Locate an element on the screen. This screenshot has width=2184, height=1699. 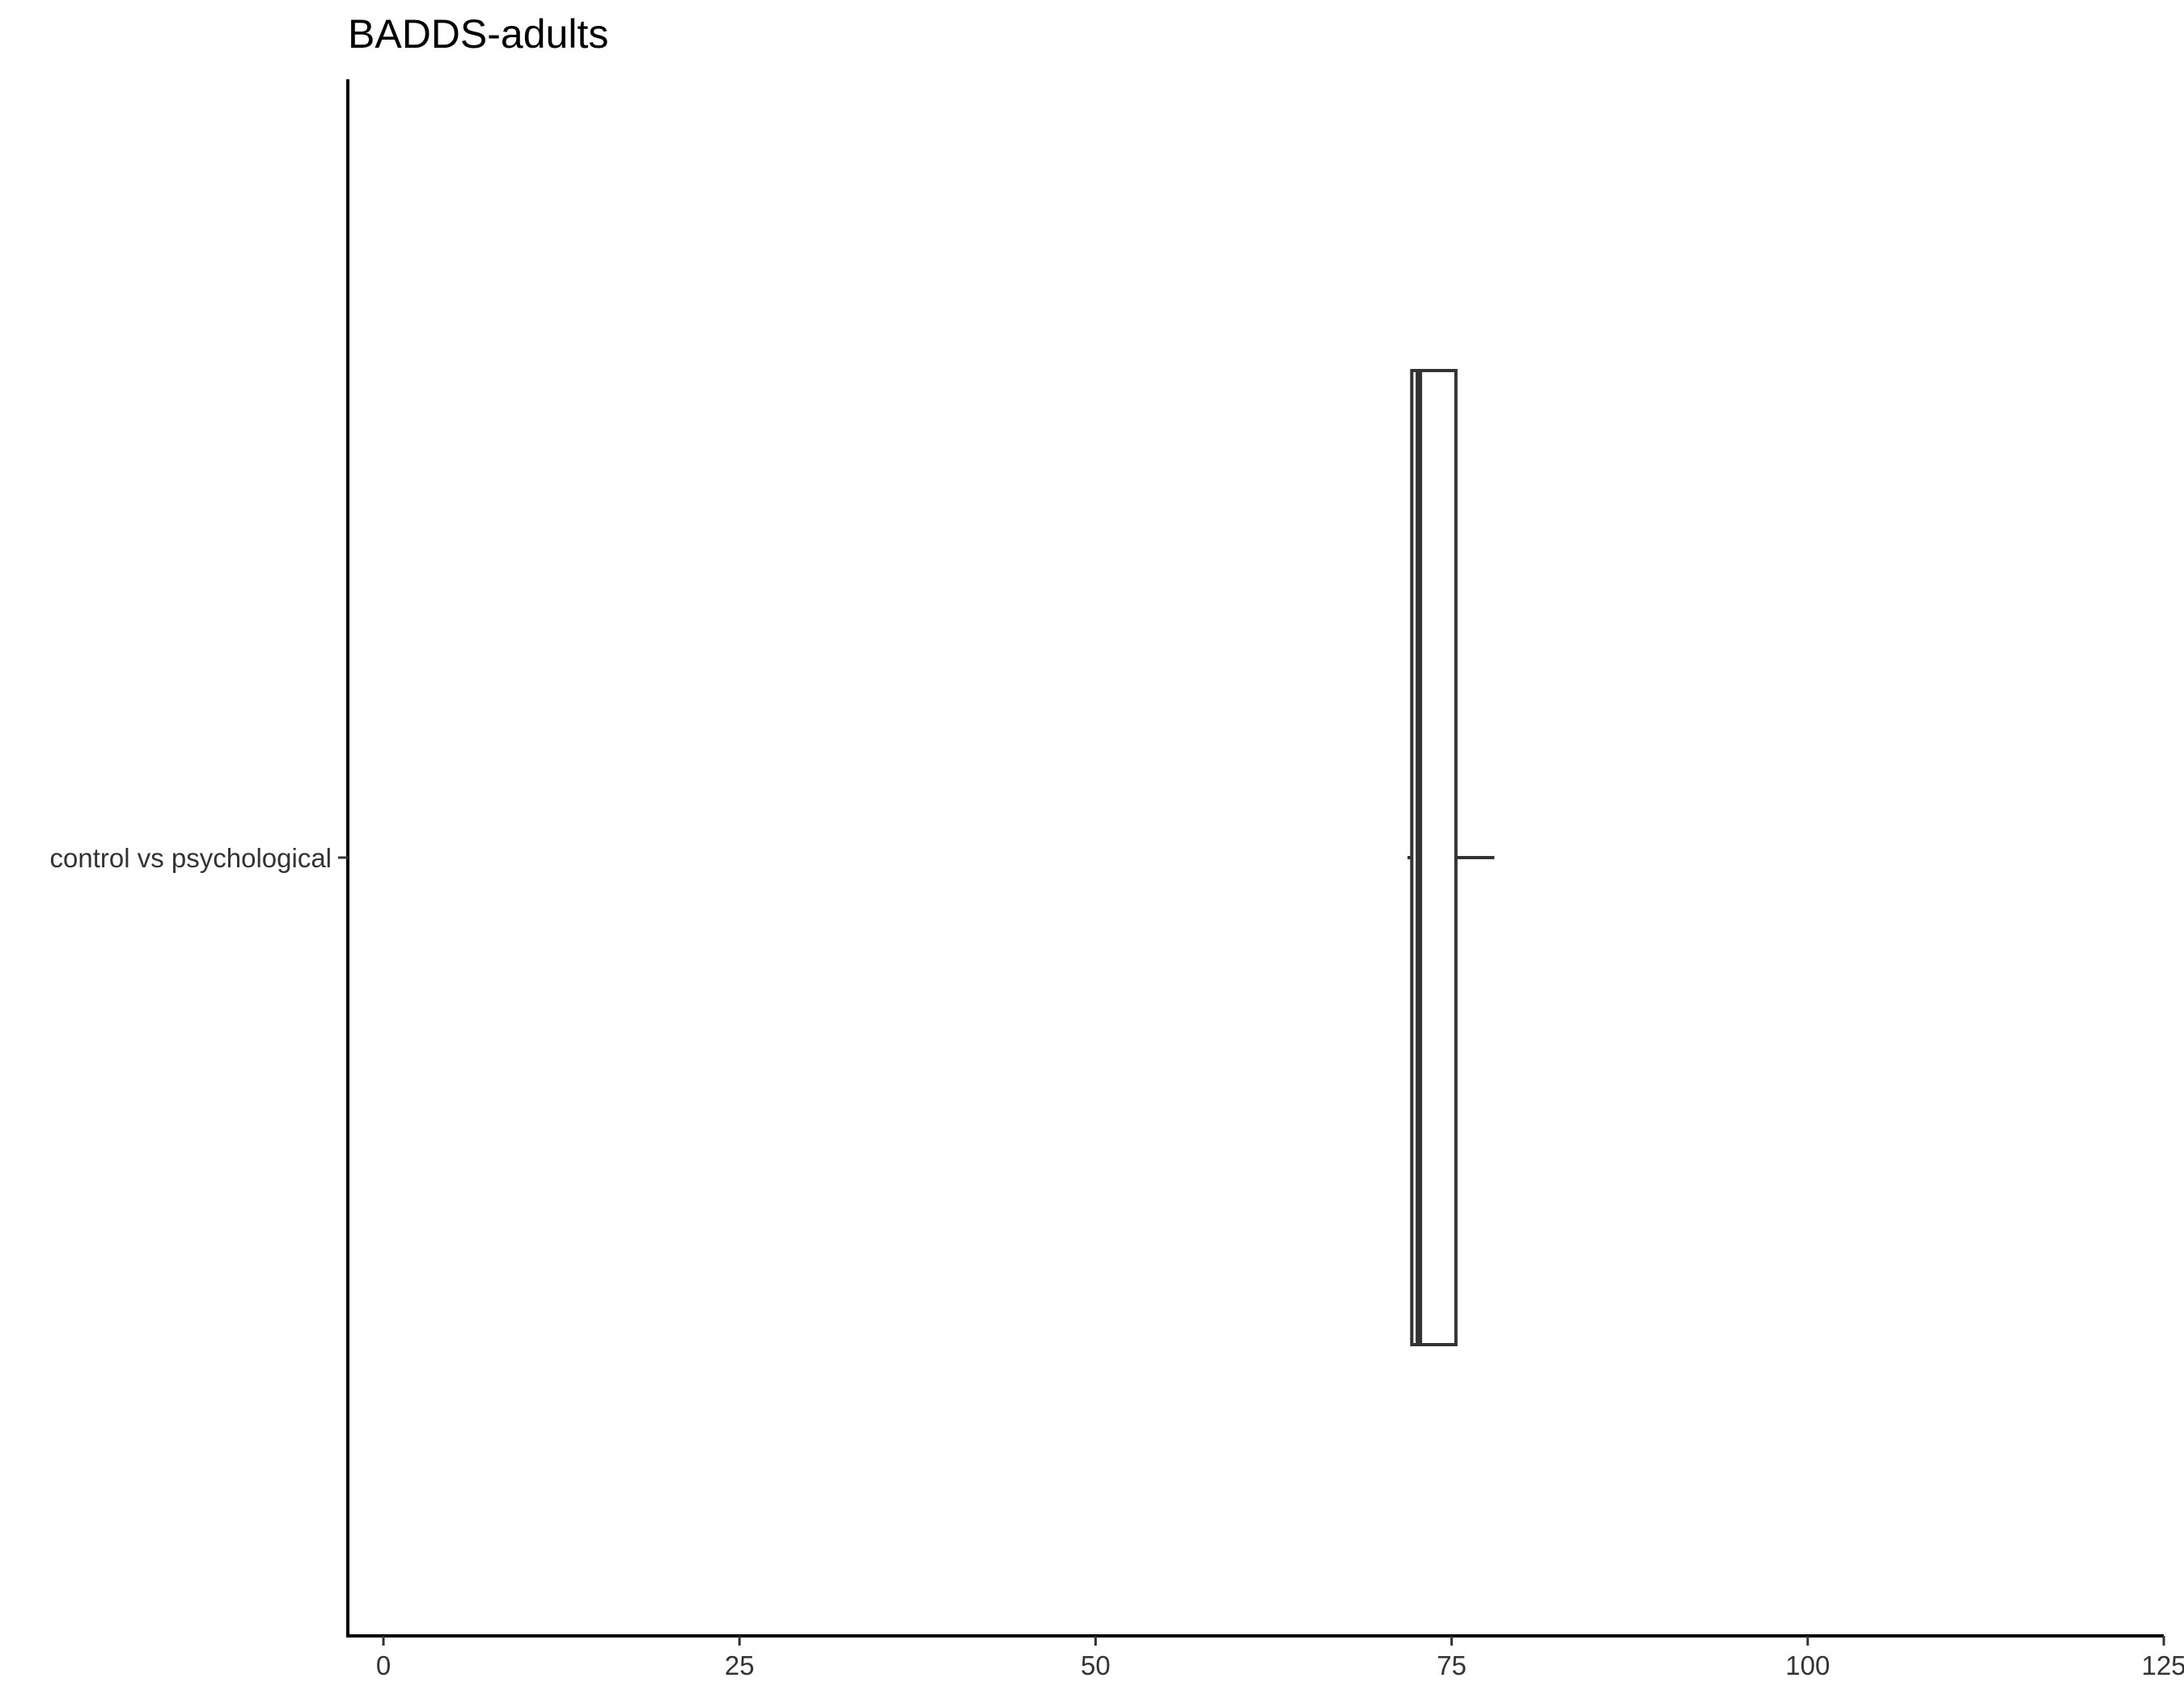
y-tick-label: control vs psychological is located at coordinates (191, 858).